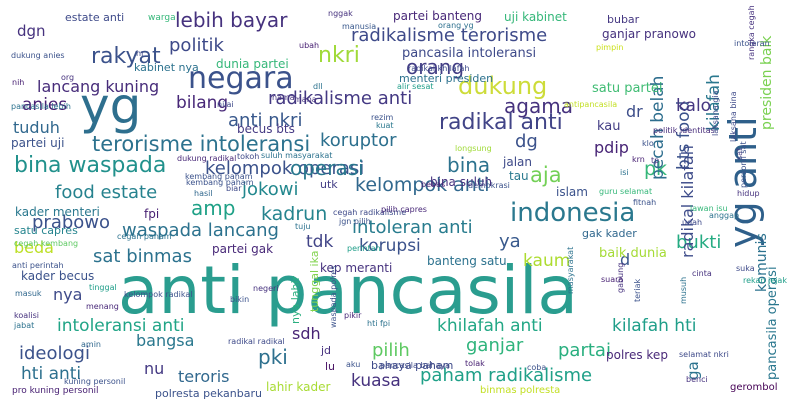  I want to click on word: selamat nkri, so click(704, 354).